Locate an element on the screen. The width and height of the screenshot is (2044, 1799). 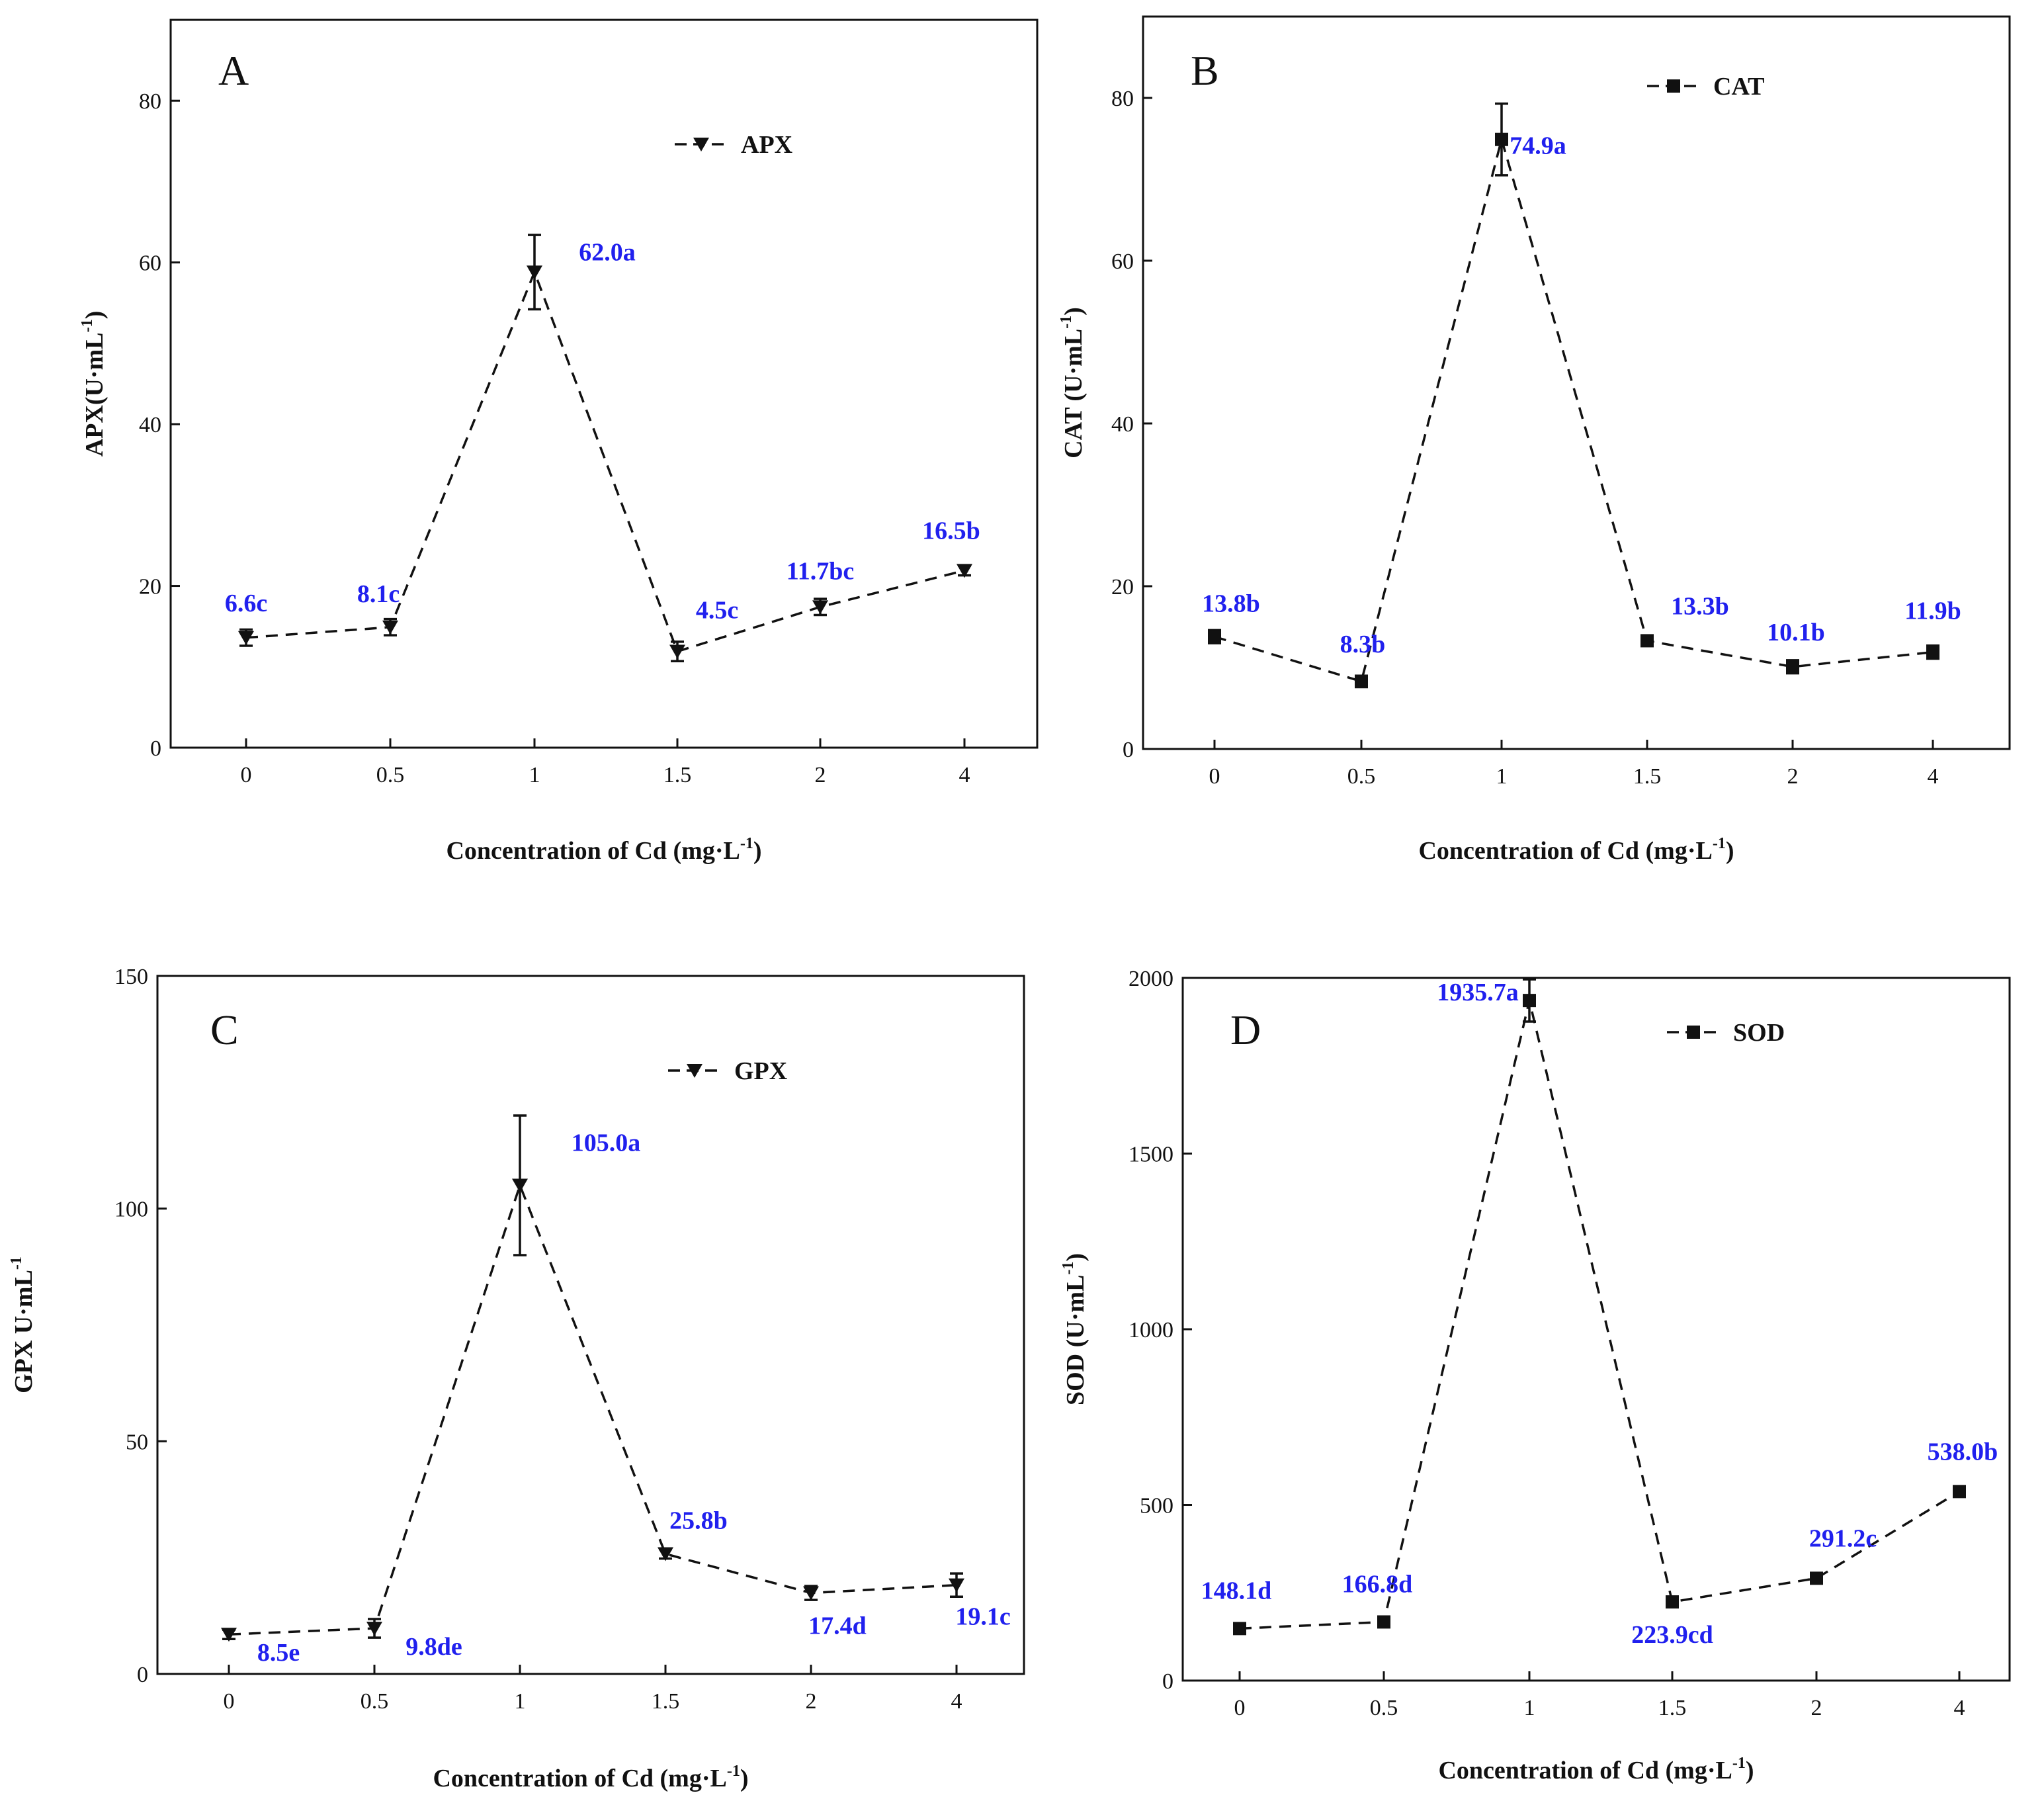
panel-b-ytick-label: 60 is located at coordinates (1122, 261).